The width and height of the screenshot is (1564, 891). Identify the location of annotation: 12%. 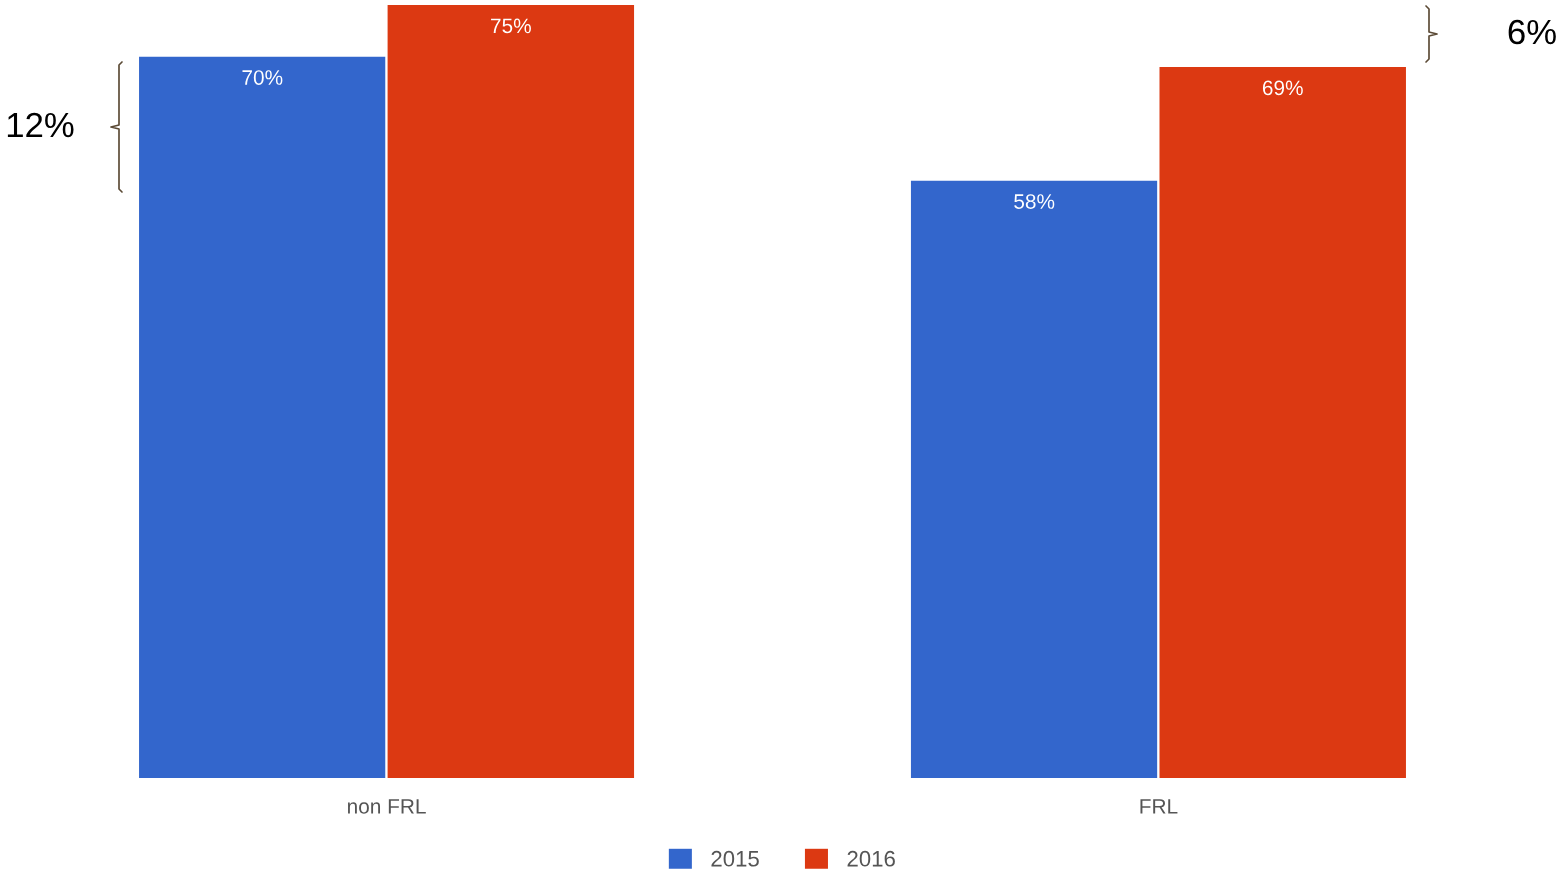
(40, 125).